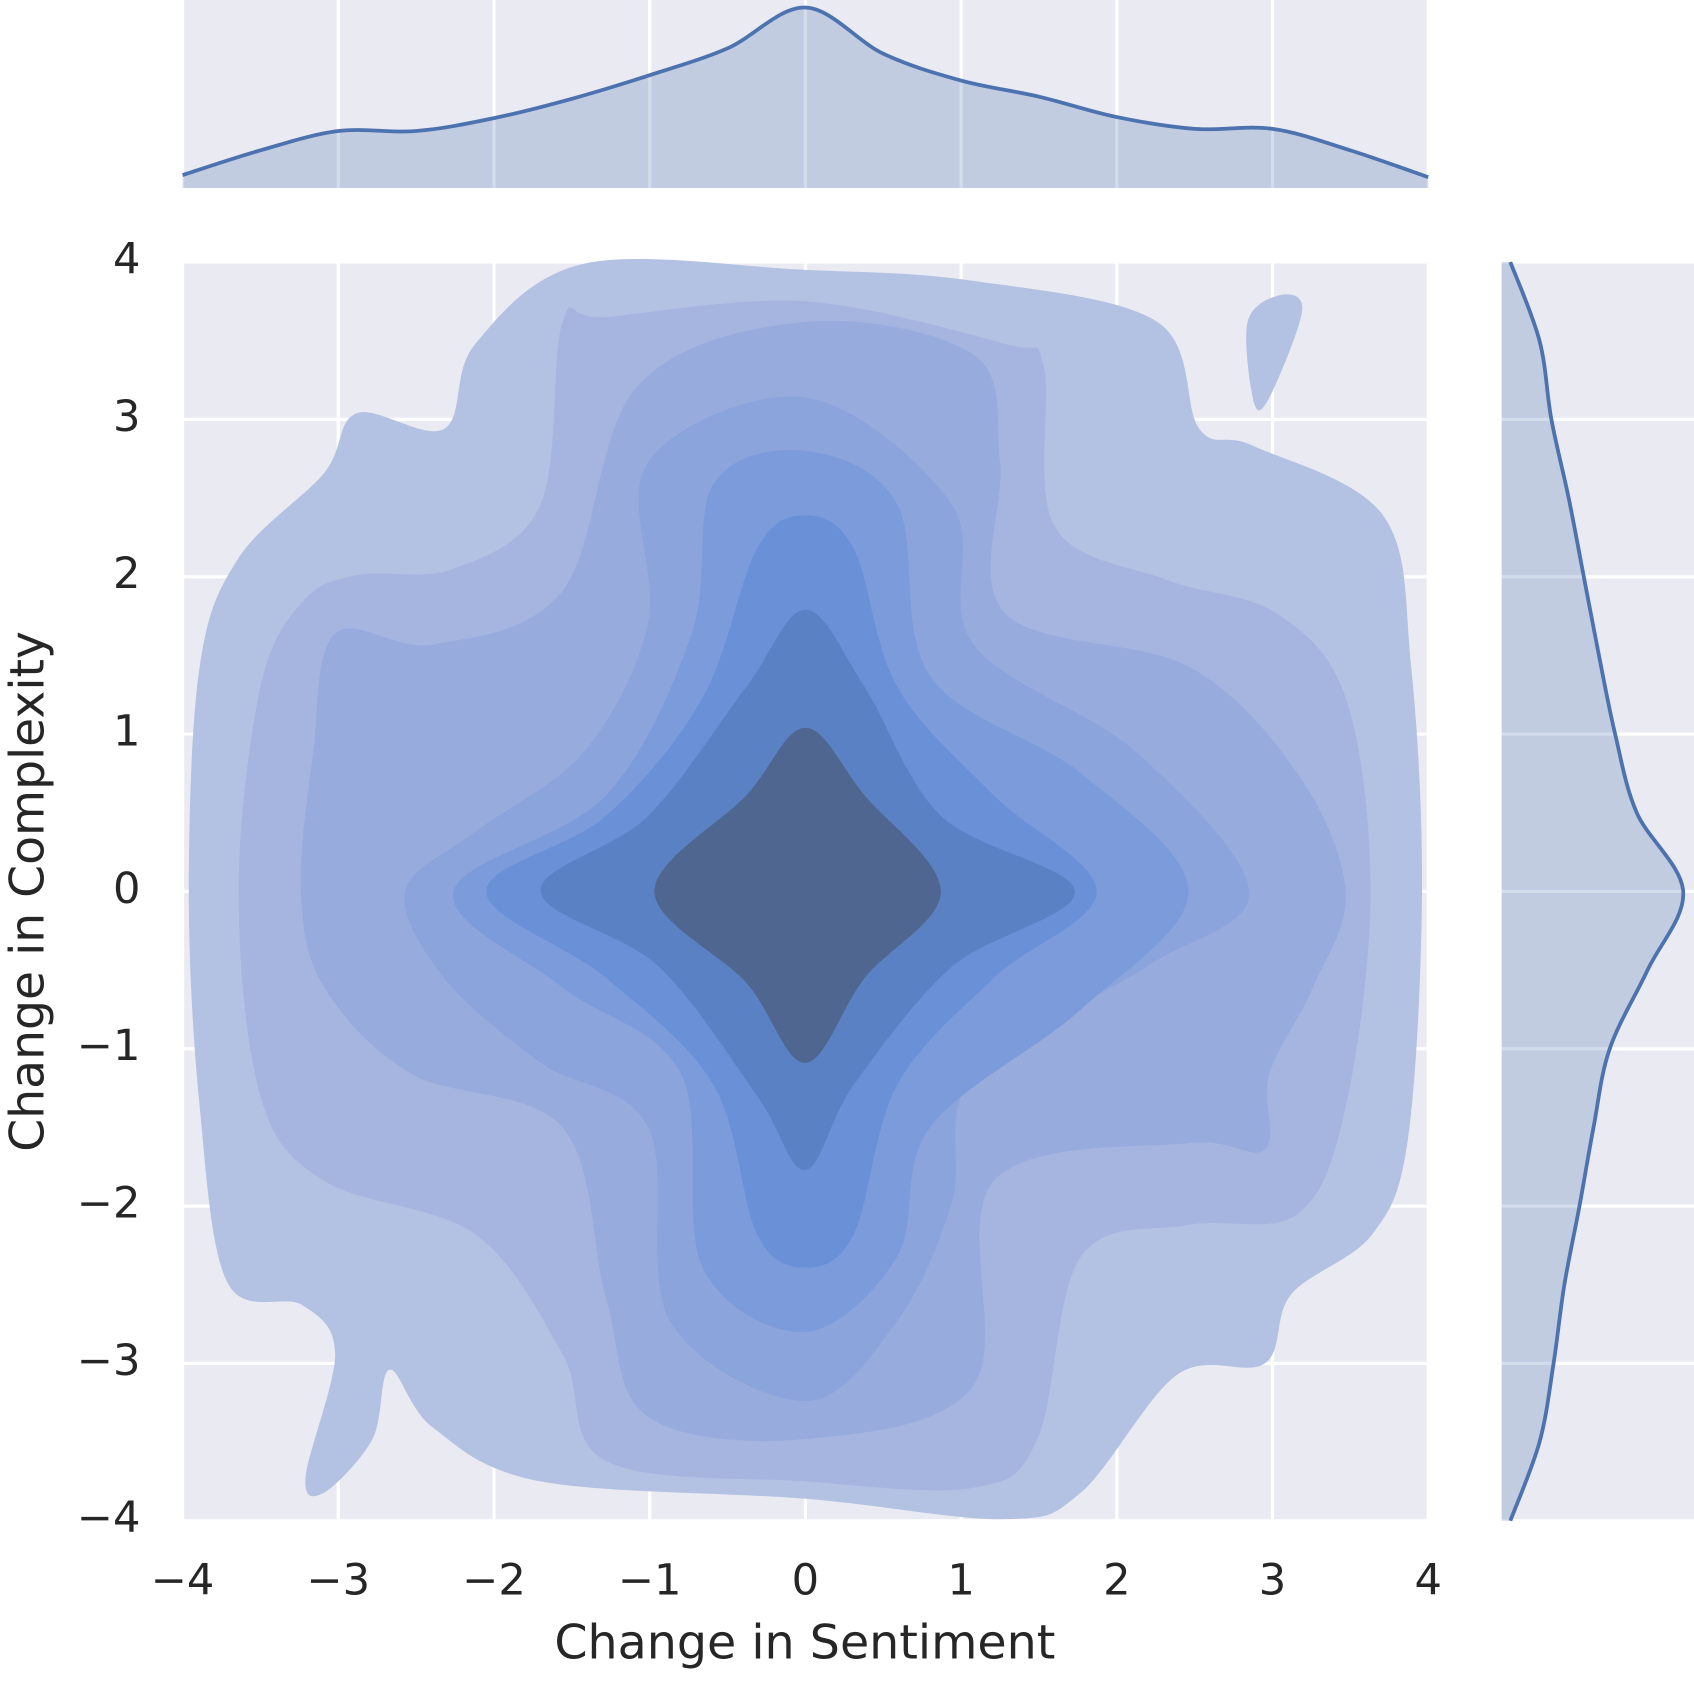 The image size is (1694, 1684). What do you see at coordinates (127, 574) in the screenshot?
I see `y-tick-label: 2` at bounding box center [127, 574].